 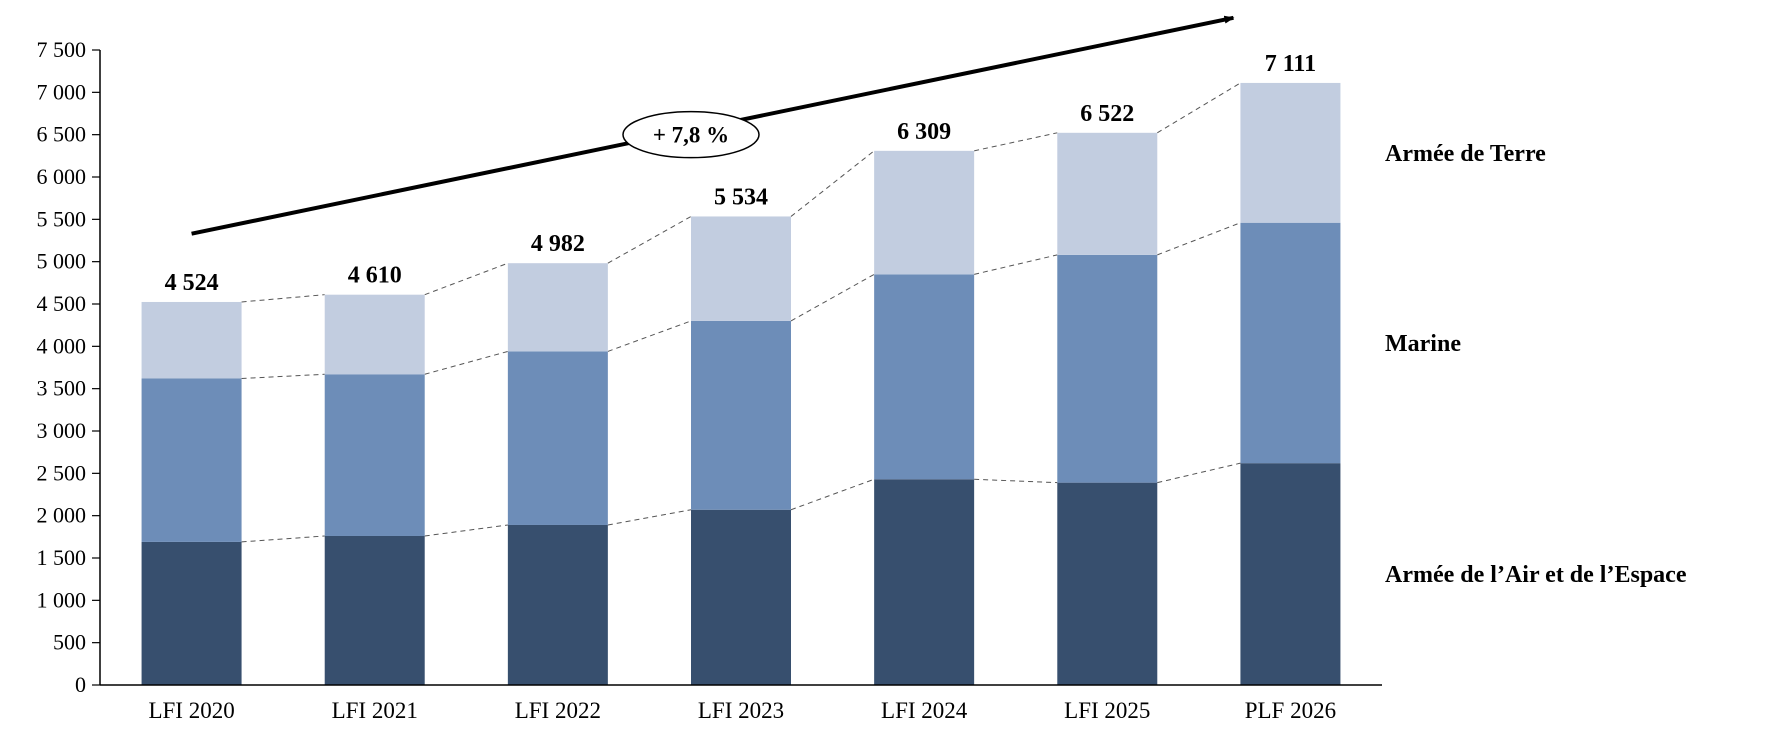 I want to click on y-tick-label: 0, so click(x=80, y=684).